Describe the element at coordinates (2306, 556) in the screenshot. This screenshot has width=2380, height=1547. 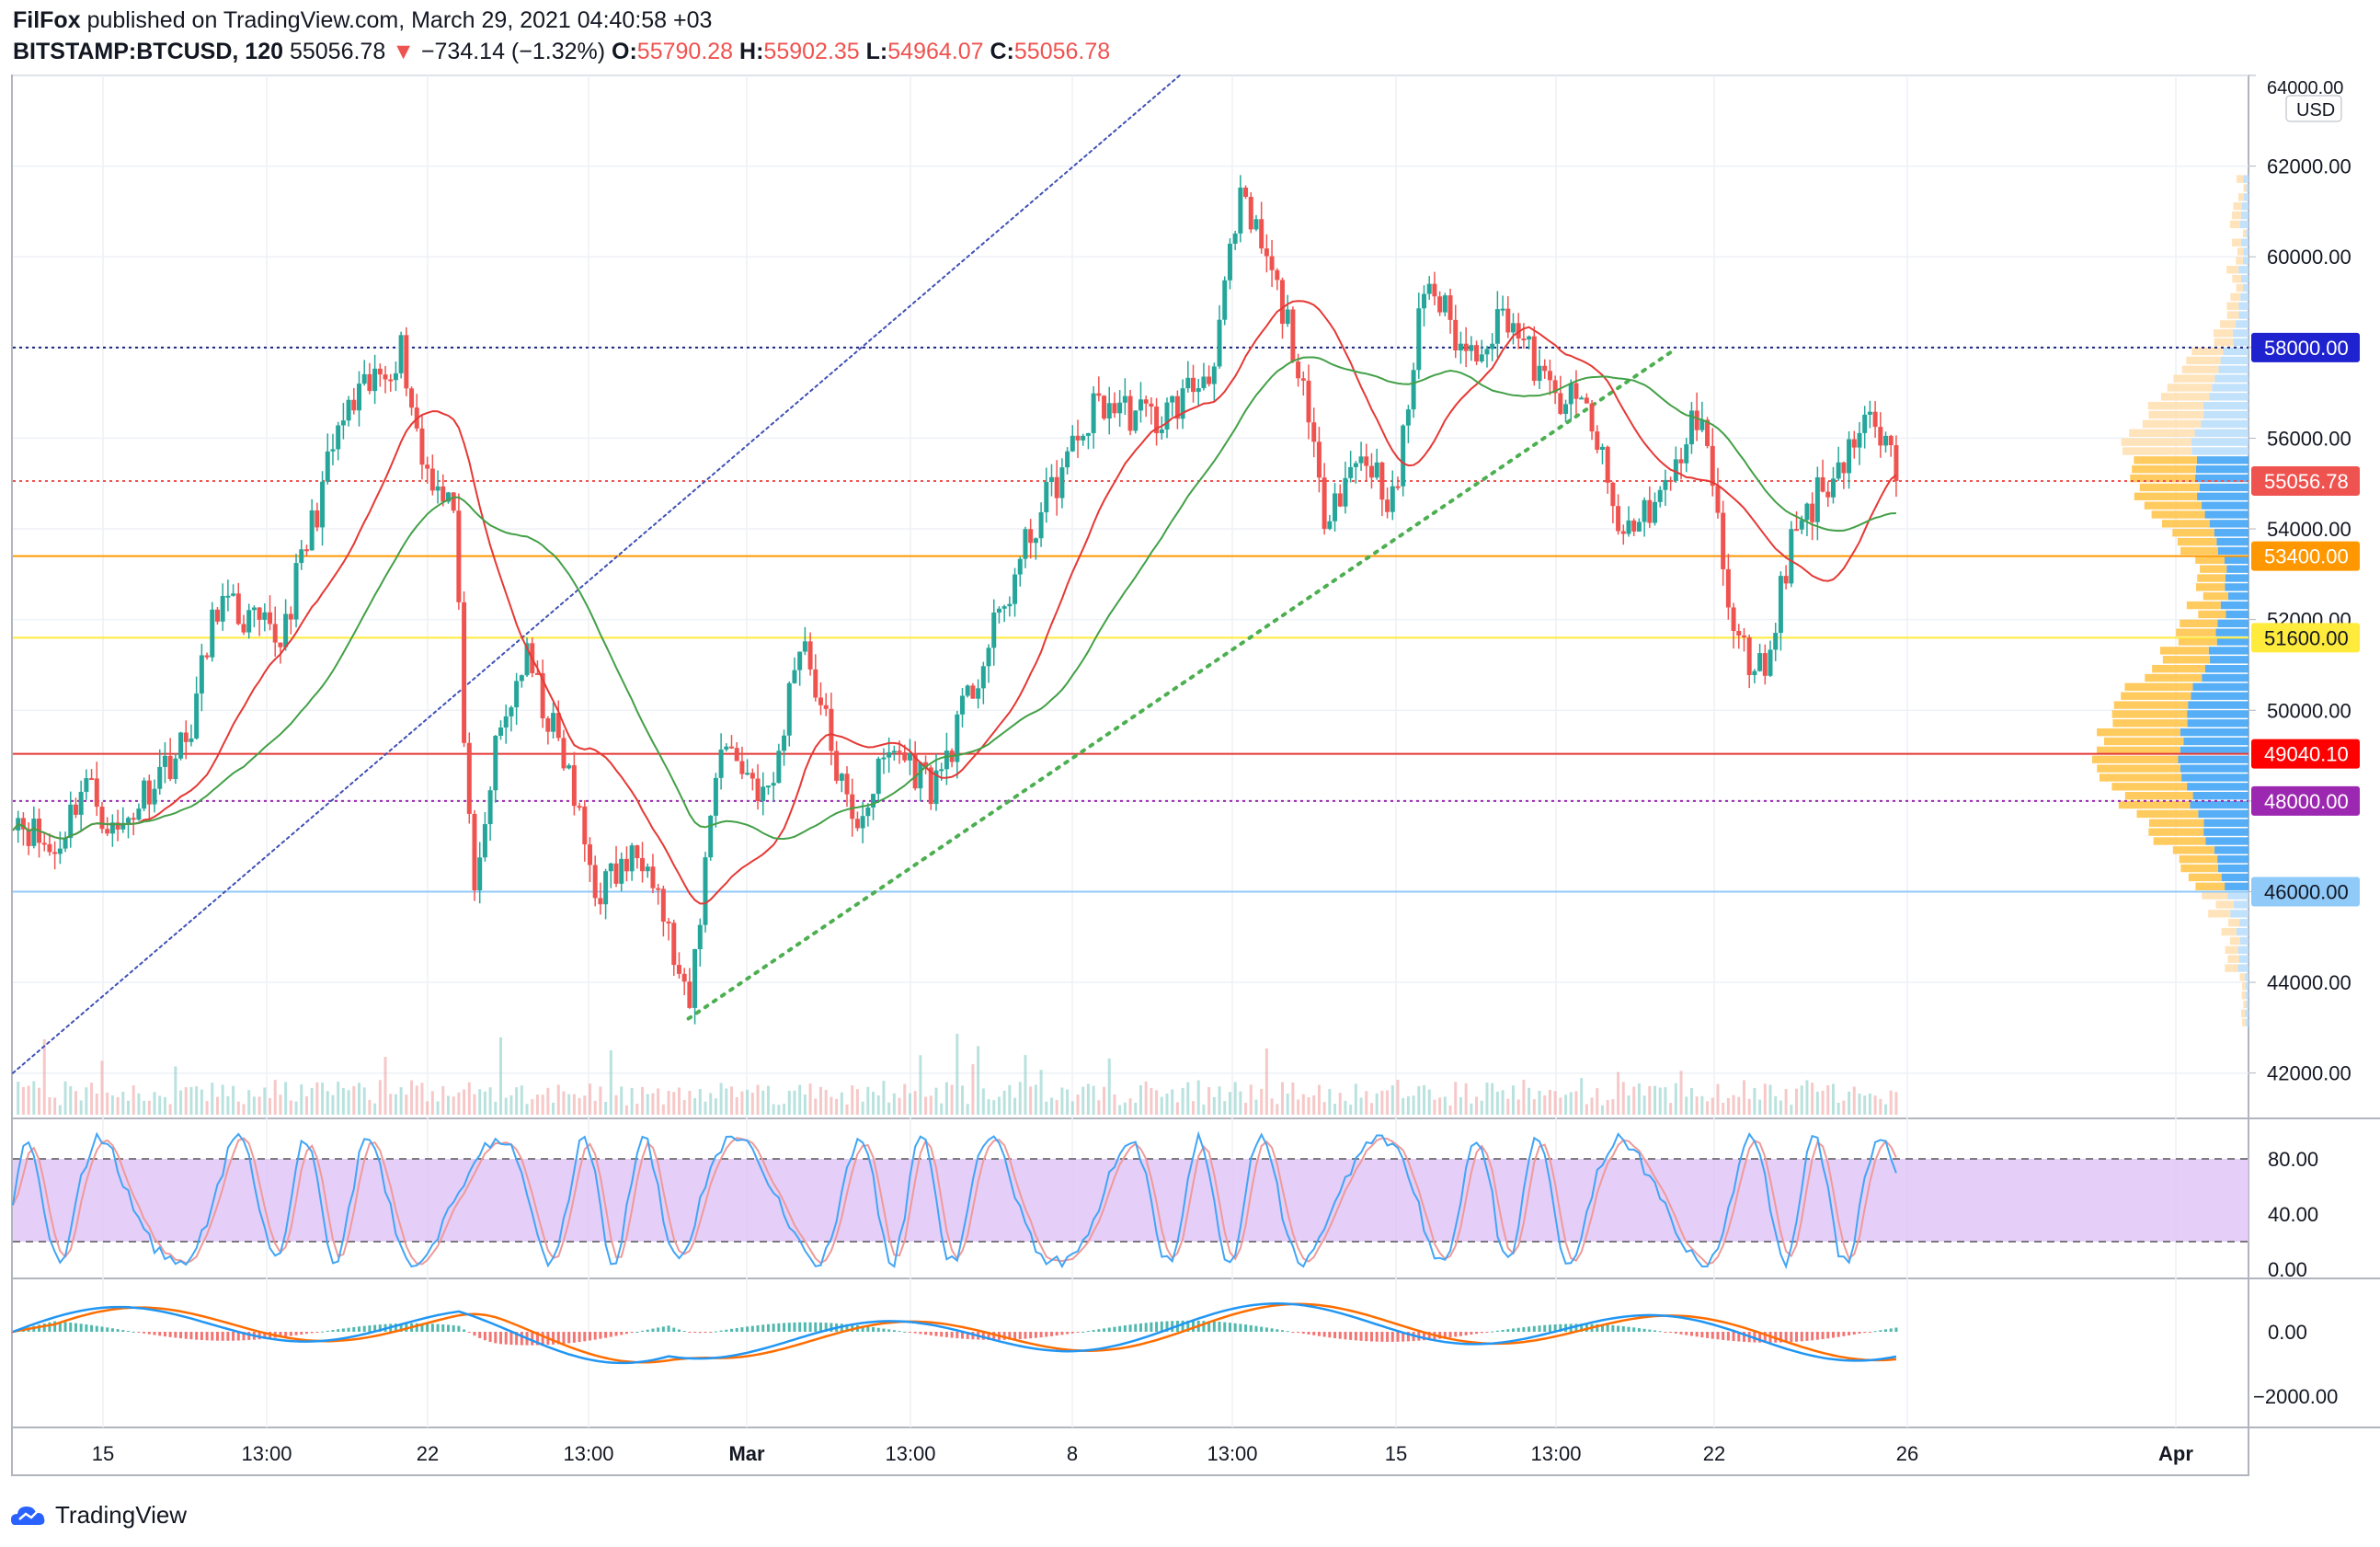
I see `level-label-text: 53400.00` at that location.